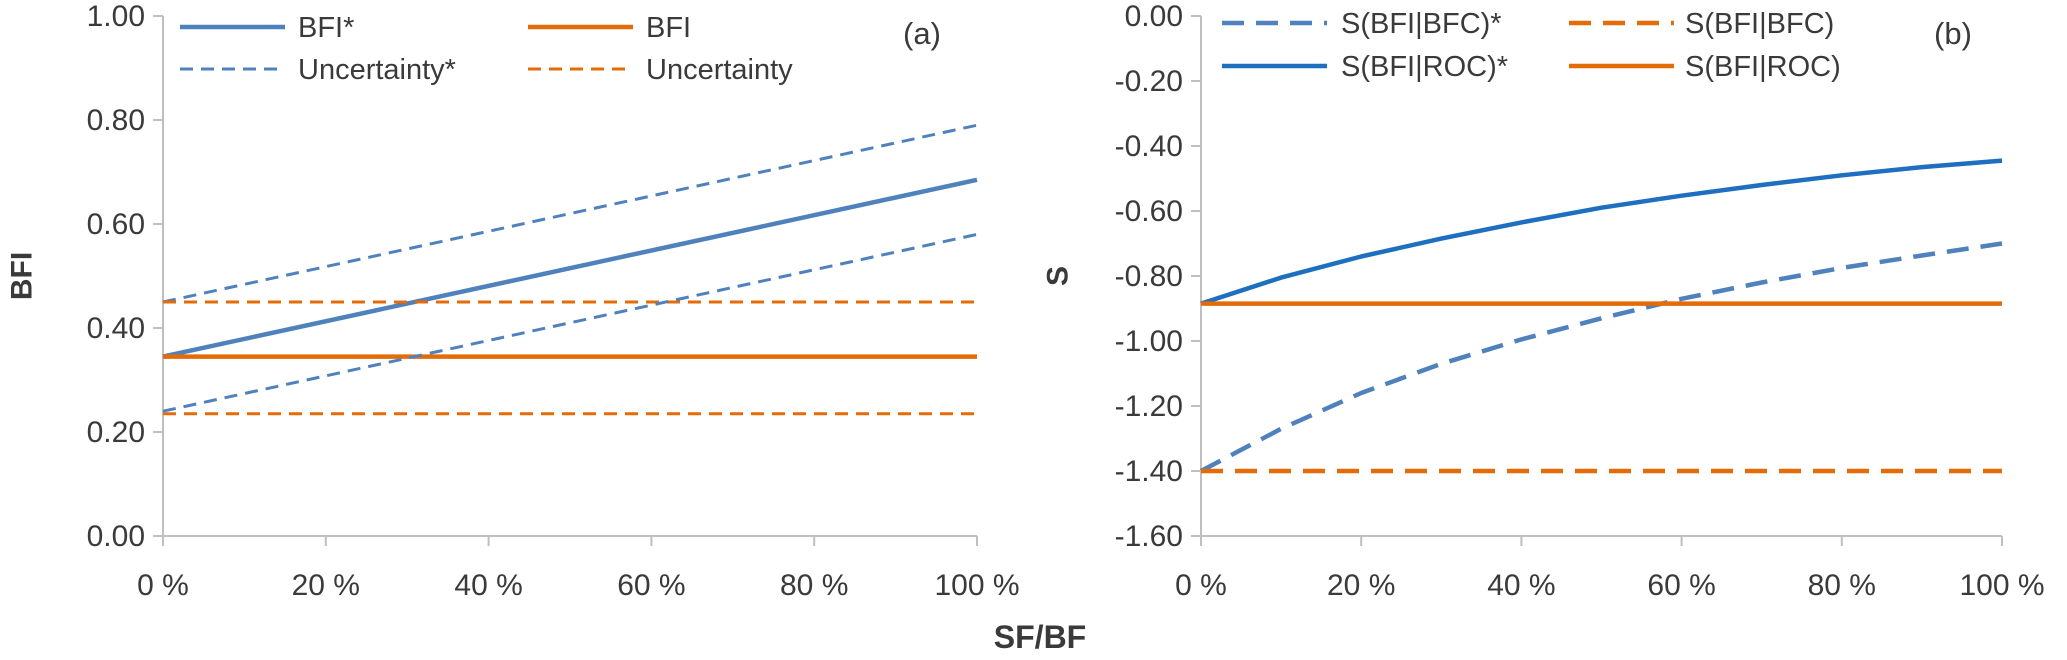 The image size is (2067, 660). What do you see at coordinates (116, 328) in the screenshot?
I see `panel-a-y-tick-label: 0.40` at bounding box center [116, 328].